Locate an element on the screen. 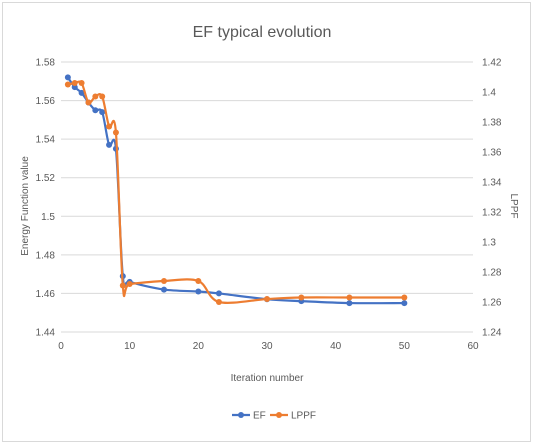 Image resolution: width=535 pixels, height=446 pixels. x-tick: 60 is located at coordinates (473, 346).